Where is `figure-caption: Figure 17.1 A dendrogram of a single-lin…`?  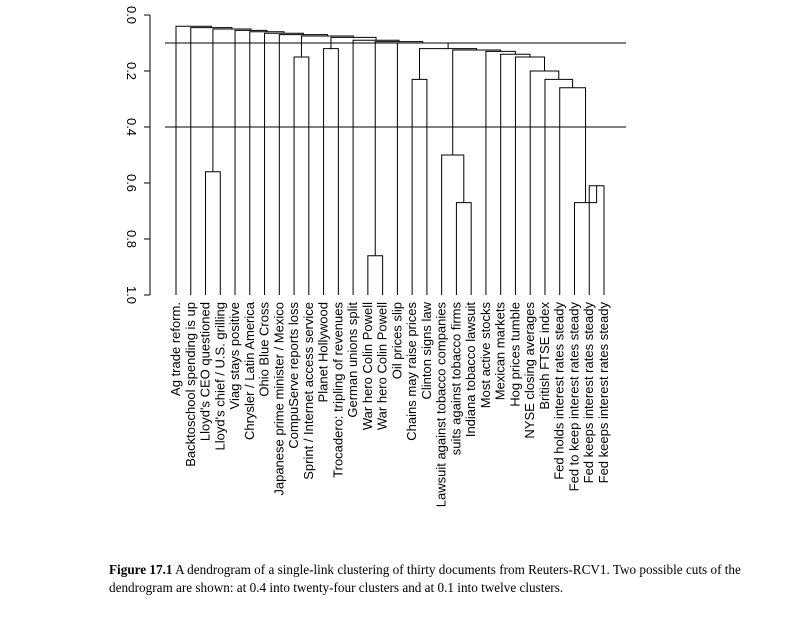
figure-caption: Figure 17.1 A dendrogram of a single-lin… is located at coordinates (439, 579).